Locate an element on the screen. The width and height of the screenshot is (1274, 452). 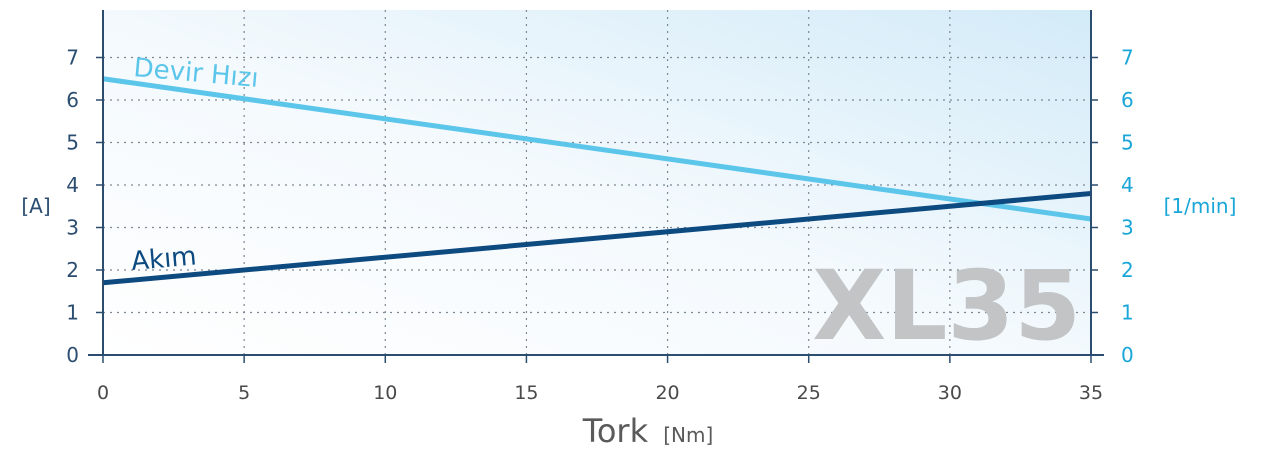
y-left-tick-label: 0 is located at coordinates (72, 355).